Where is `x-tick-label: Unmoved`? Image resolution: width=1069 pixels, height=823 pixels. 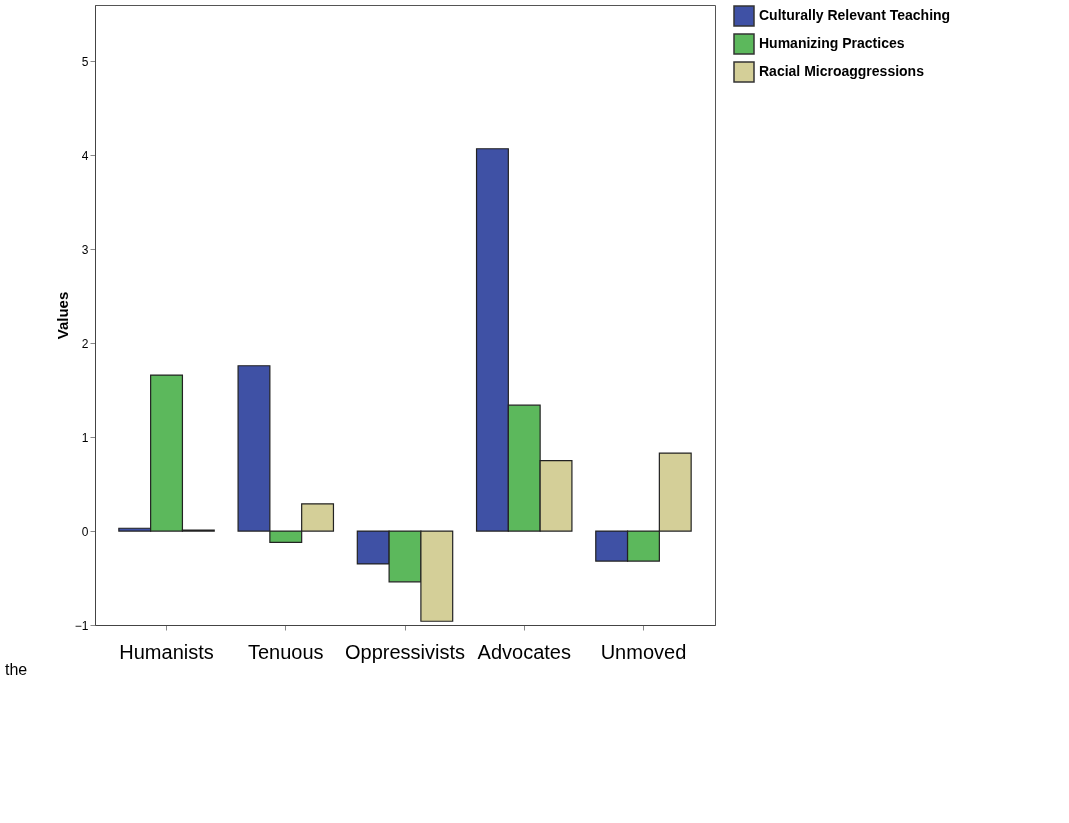 x-tick-label: Unmoved is located at coordinates (643, 651).